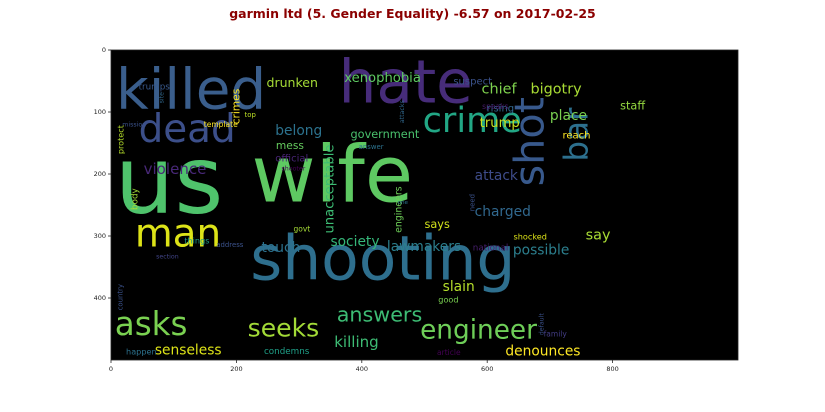 The width and height of the screenshot is (825, 412). Describe the element at coordinates (356, 342) in the screenshot. I see `word-killing: killing` at that location.